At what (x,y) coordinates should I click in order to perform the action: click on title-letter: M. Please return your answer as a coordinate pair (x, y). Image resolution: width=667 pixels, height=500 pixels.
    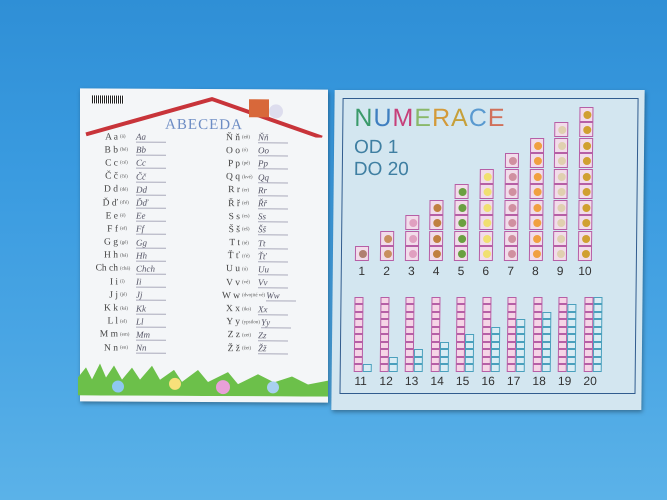
    Looking at the image, I should click on (403, 118).